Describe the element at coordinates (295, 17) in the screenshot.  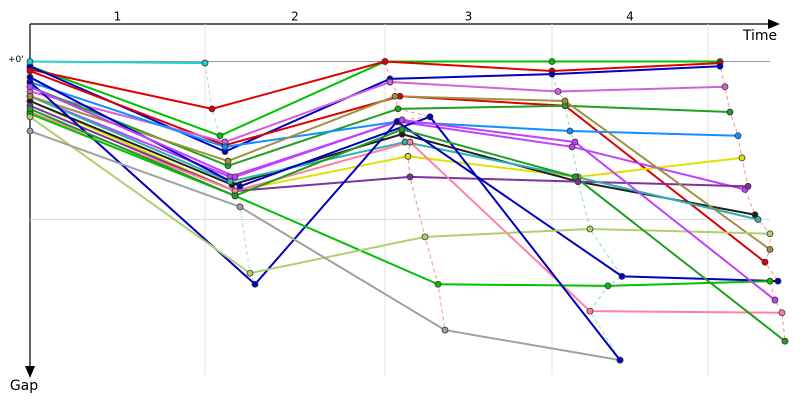
I see `lap-label: 2` at that location.